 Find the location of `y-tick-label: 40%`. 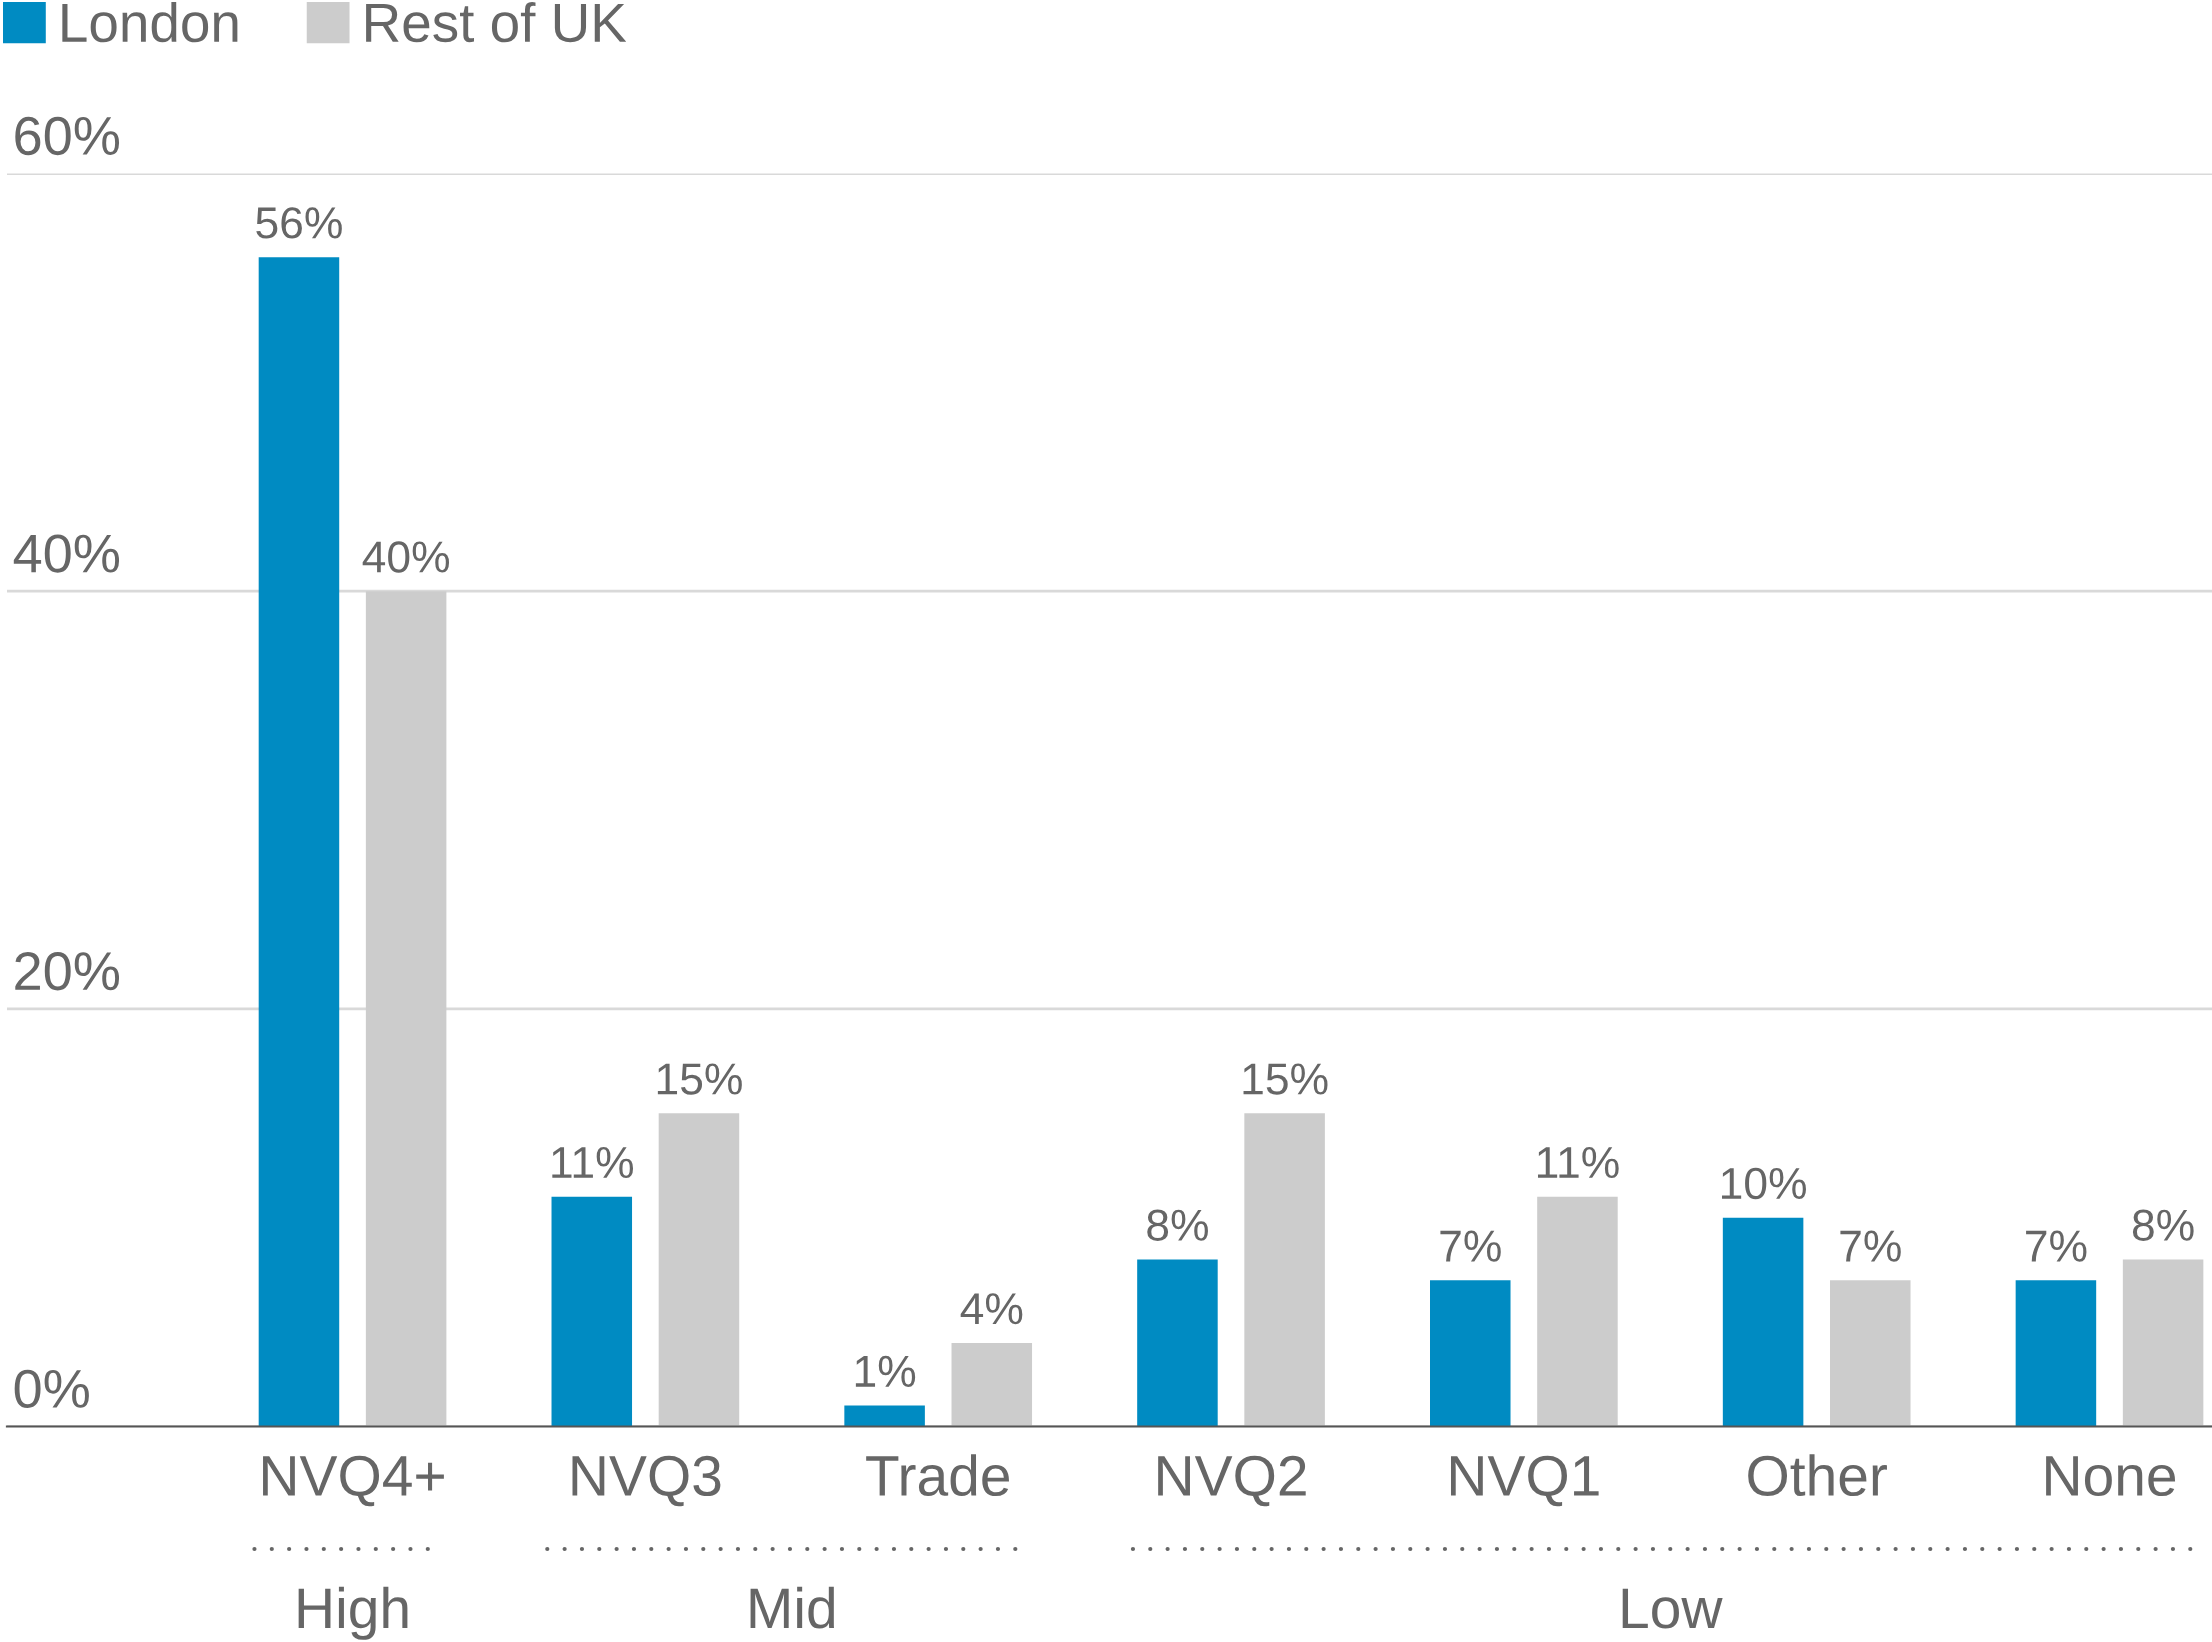

y-tick-label: 40% is located at coordinates (66, 553).